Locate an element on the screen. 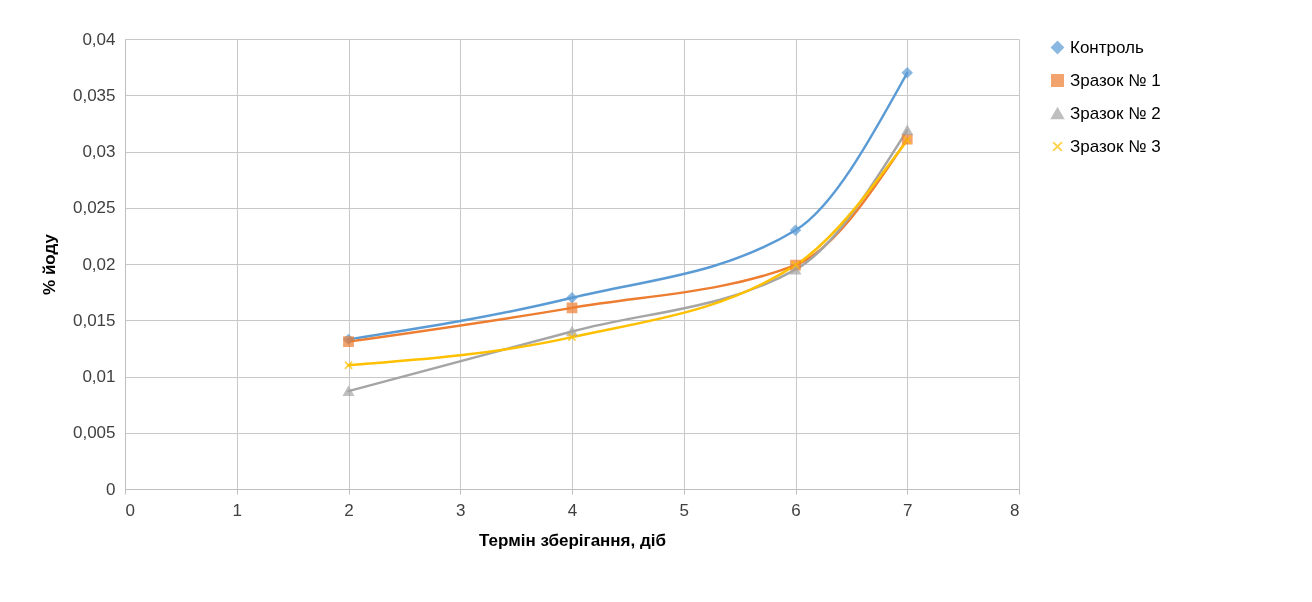 This screenshot has height=602, width=1312. legend-label: Зразок № 2 is located at coordinates (1115, 113).